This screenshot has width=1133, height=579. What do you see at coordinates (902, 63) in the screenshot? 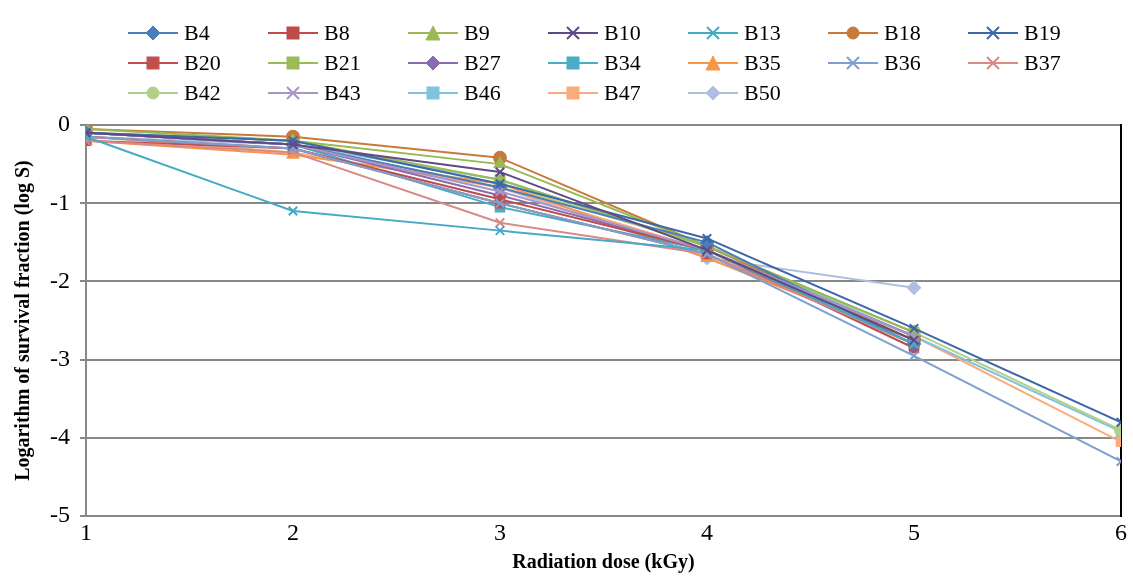
I see `legend-label: B36` at bounding box center [902, 63].